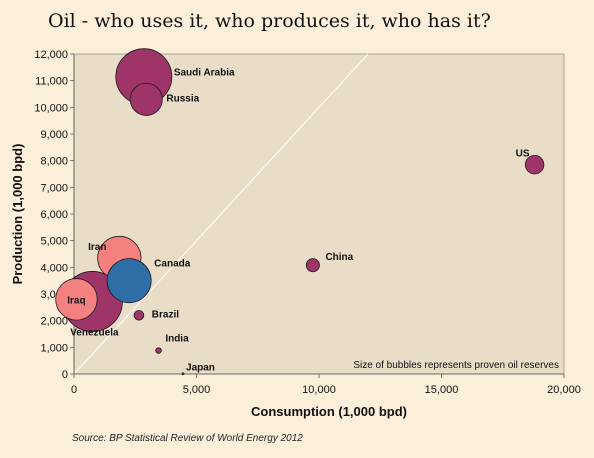 The height and width of the screenshot is (458, 594). Describe the element at coordinates (200, 368) in the screenshot. I see `label-japan: Japan` at that location.